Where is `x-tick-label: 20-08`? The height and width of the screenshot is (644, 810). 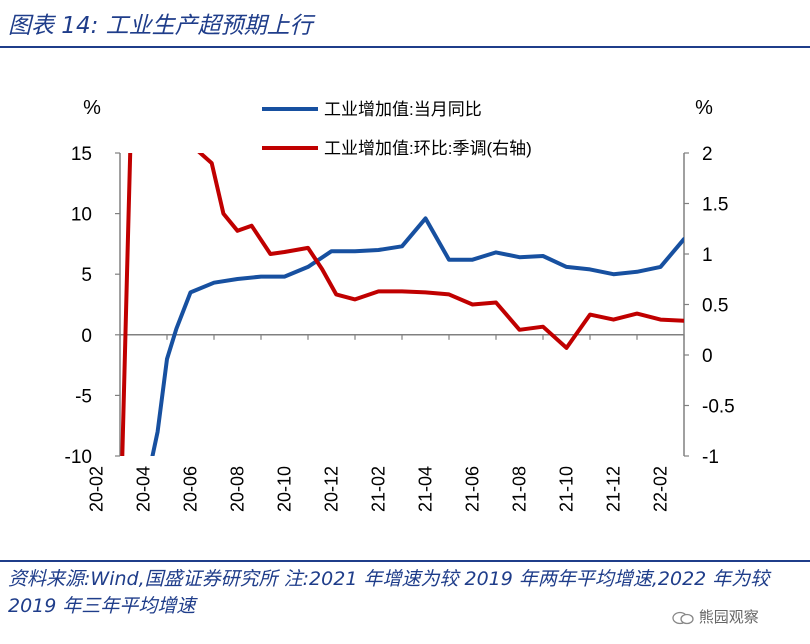 x-tick-label: 20-08 is located at coordinates (238, 489).